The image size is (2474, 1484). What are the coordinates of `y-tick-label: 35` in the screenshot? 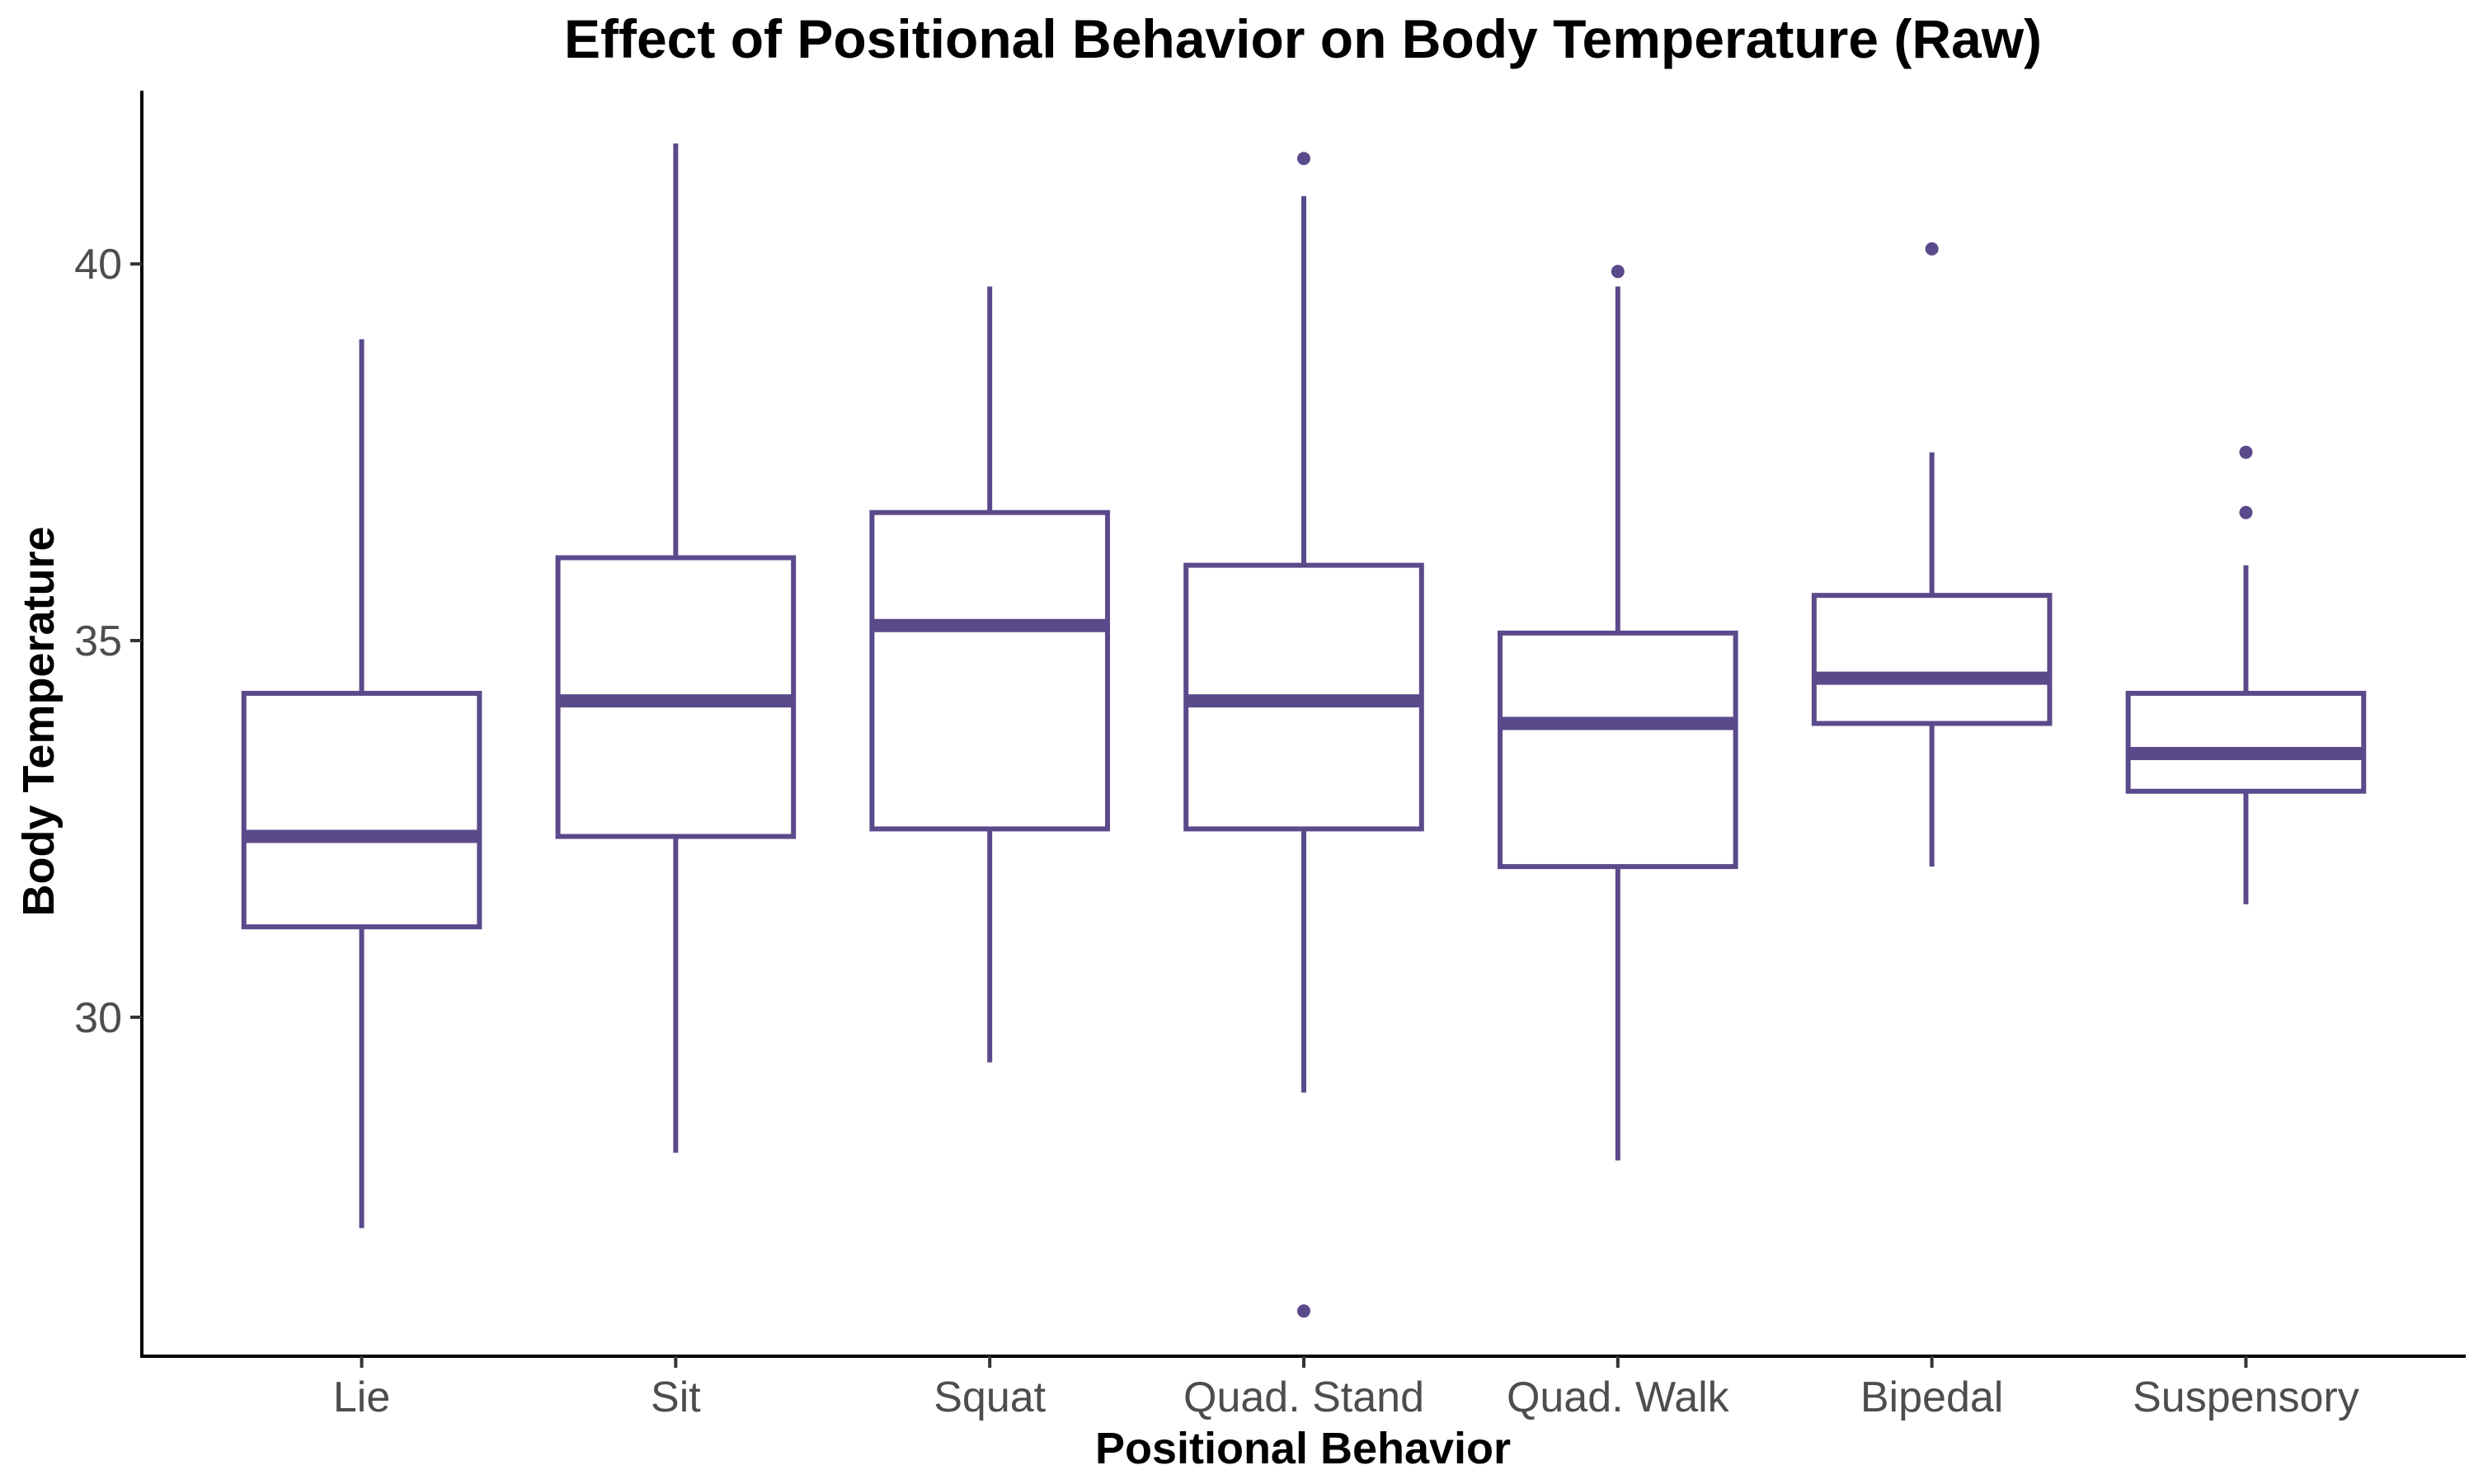 It's located at (98, 641).